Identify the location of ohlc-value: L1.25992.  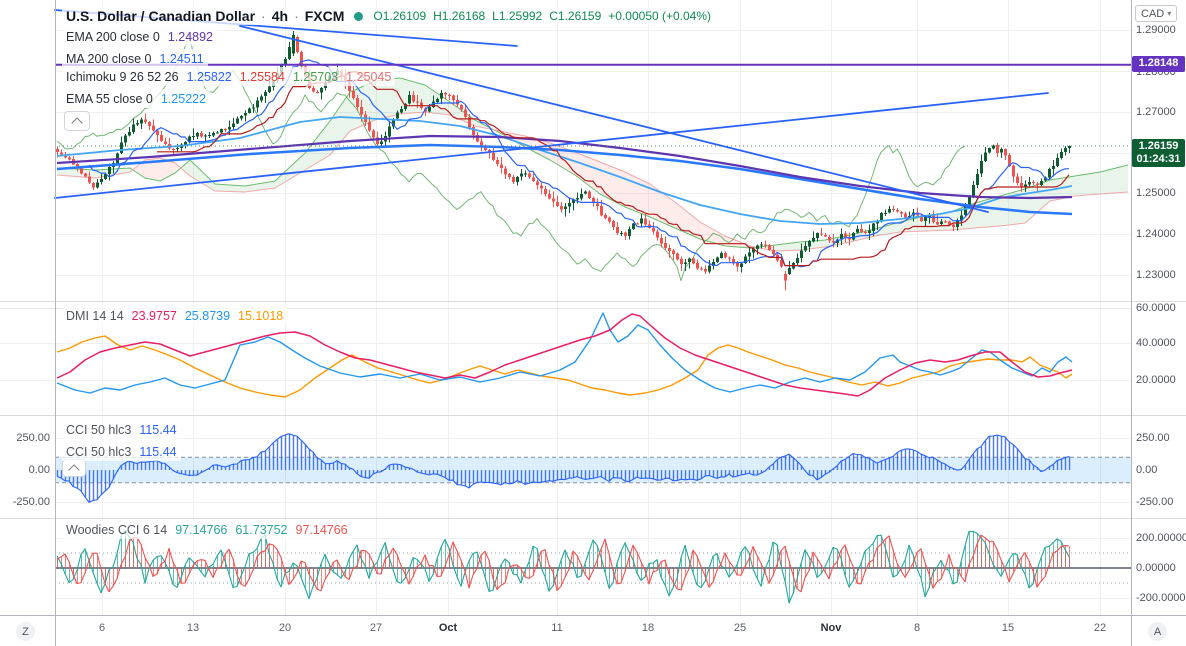
(517, 16).